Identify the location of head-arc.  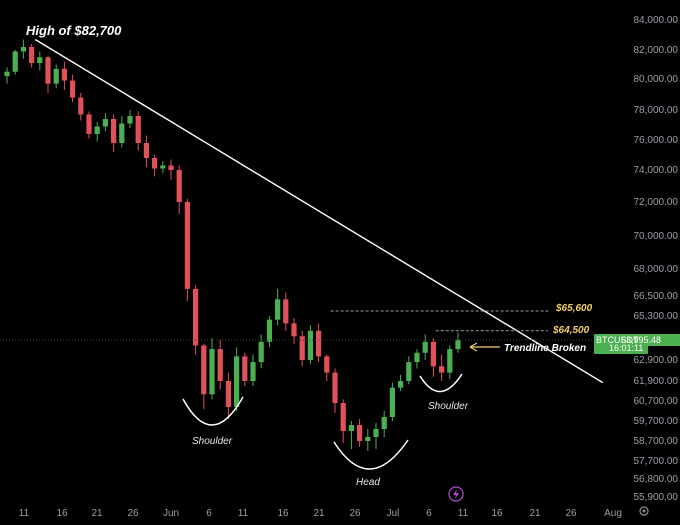
(371, 454).